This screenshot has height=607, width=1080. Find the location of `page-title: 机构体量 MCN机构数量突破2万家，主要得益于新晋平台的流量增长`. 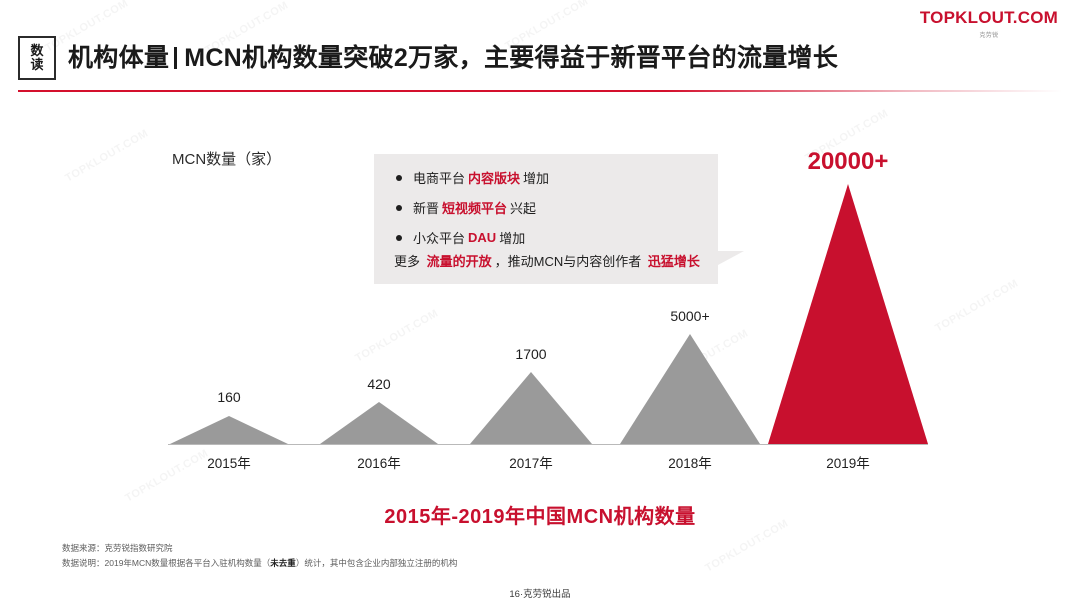

page-title: 机构体量 MCN机构数量突破2万家，主要得益于新晋平台的流量增长 is located at coordinates (453, 56).